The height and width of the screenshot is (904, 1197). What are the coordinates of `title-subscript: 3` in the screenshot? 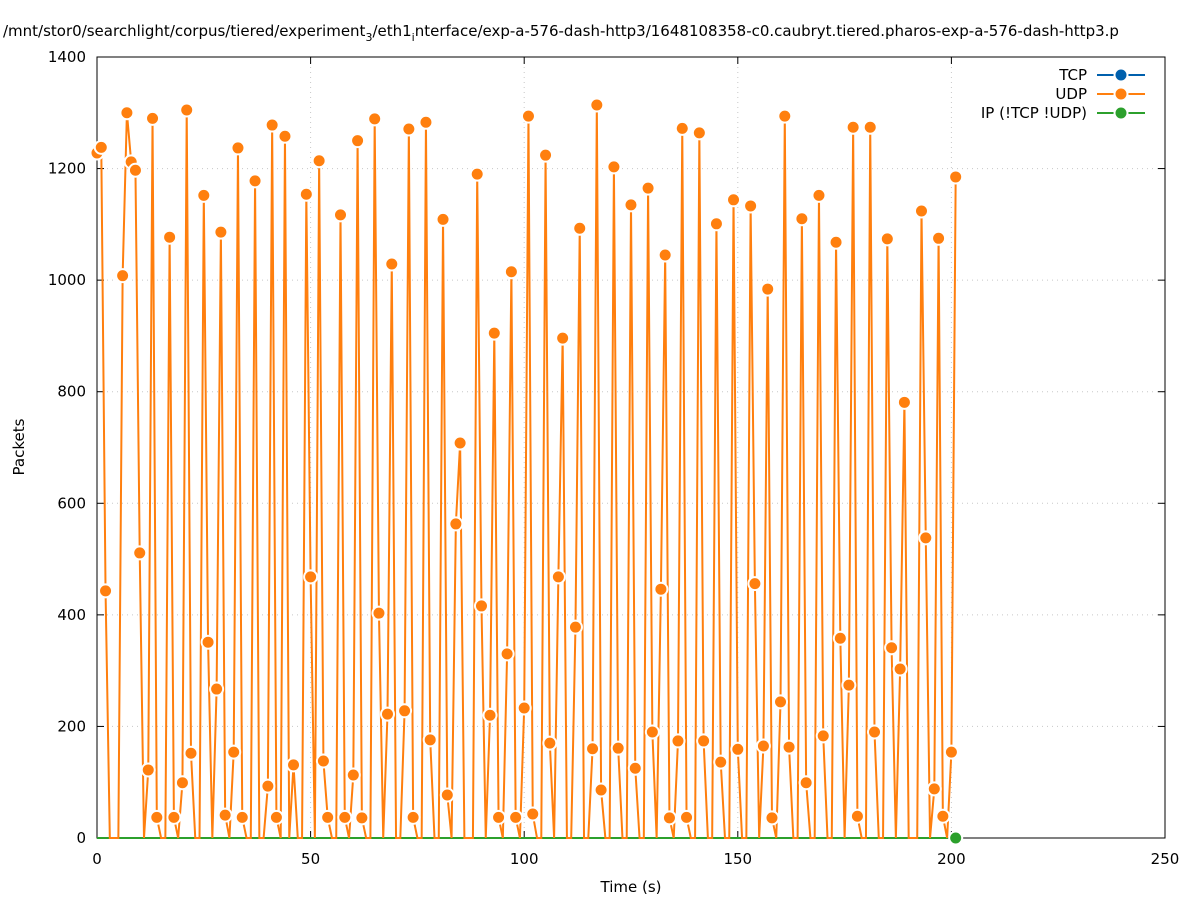 It's located at (368, 37).